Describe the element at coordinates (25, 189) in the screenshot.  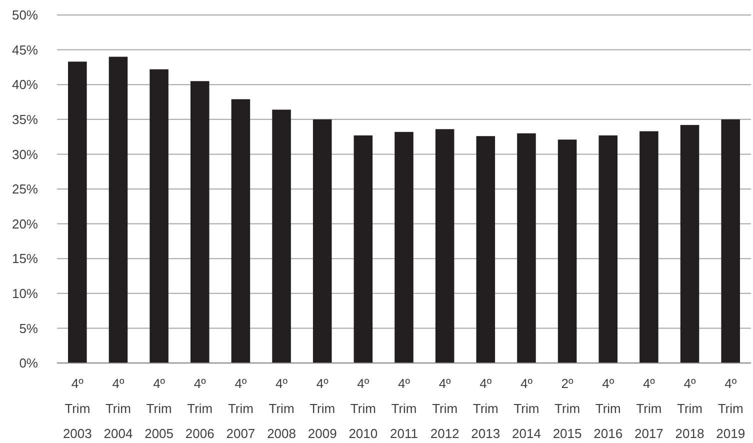
I see `y-tick-label: 25%` at that location.